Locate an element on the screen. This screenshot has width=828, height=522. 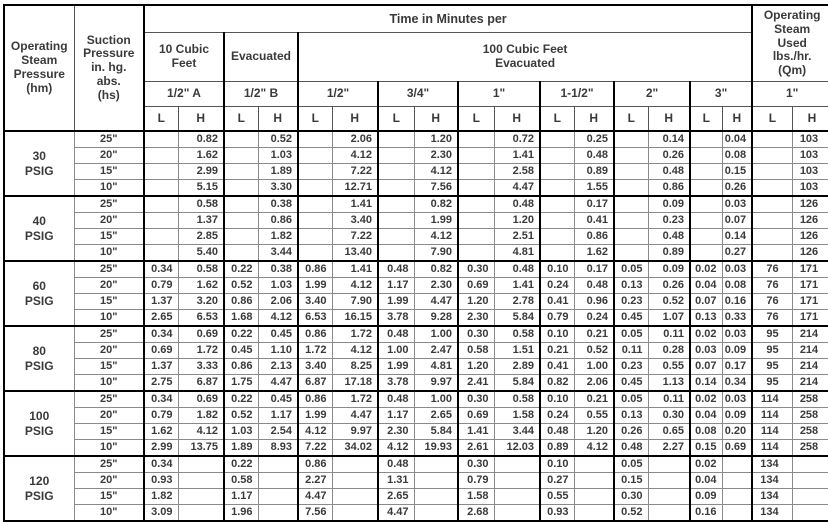
time-value: 4.81 is located at coordinates (436, 366).